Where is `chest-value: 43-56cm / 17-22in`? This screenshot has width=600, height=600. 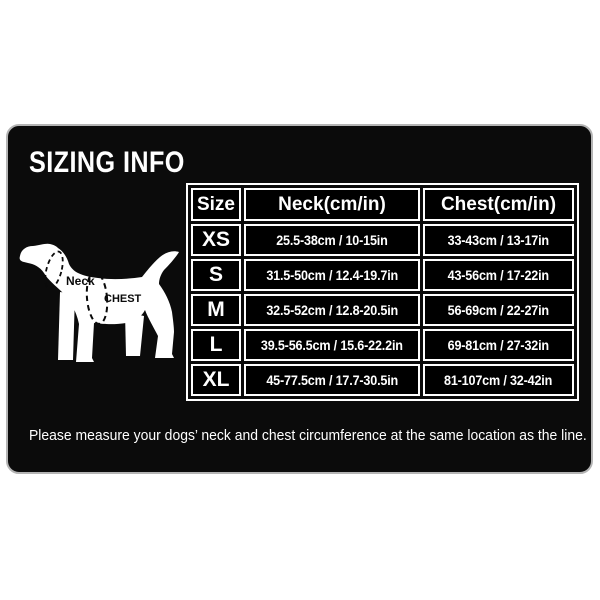 chest-value: 43-56cm / 17-22in is located at coordinates (498, 275).